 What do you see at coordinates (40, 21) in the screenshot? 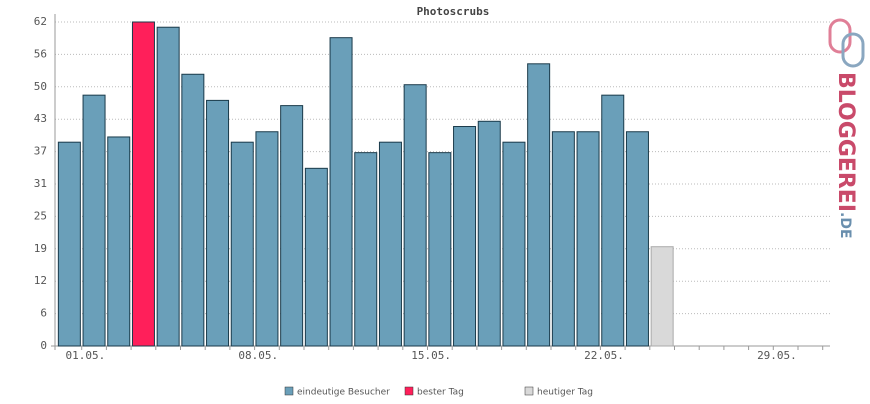
I see `y-tick-label: 62` at bounding box center [40, 21].